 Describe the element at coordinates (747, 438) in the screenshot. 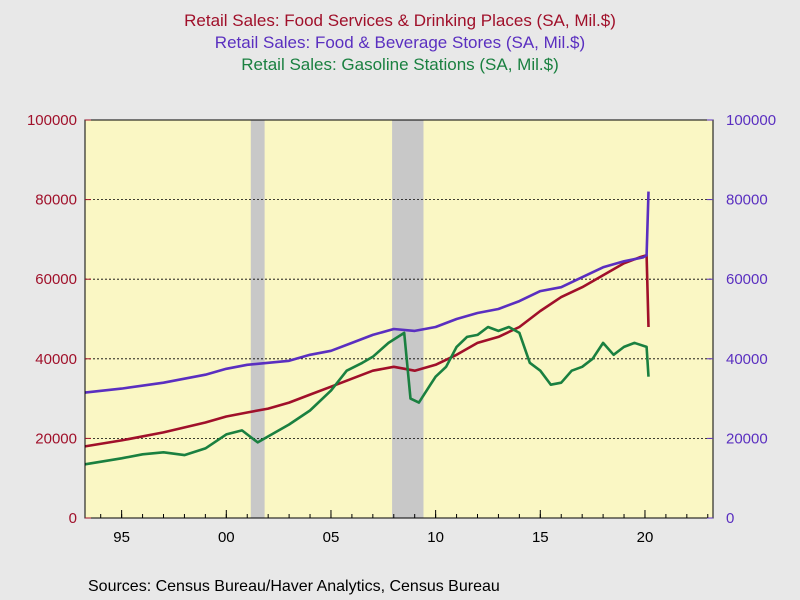

I see `y-right-tick-label: 20000` at that location.